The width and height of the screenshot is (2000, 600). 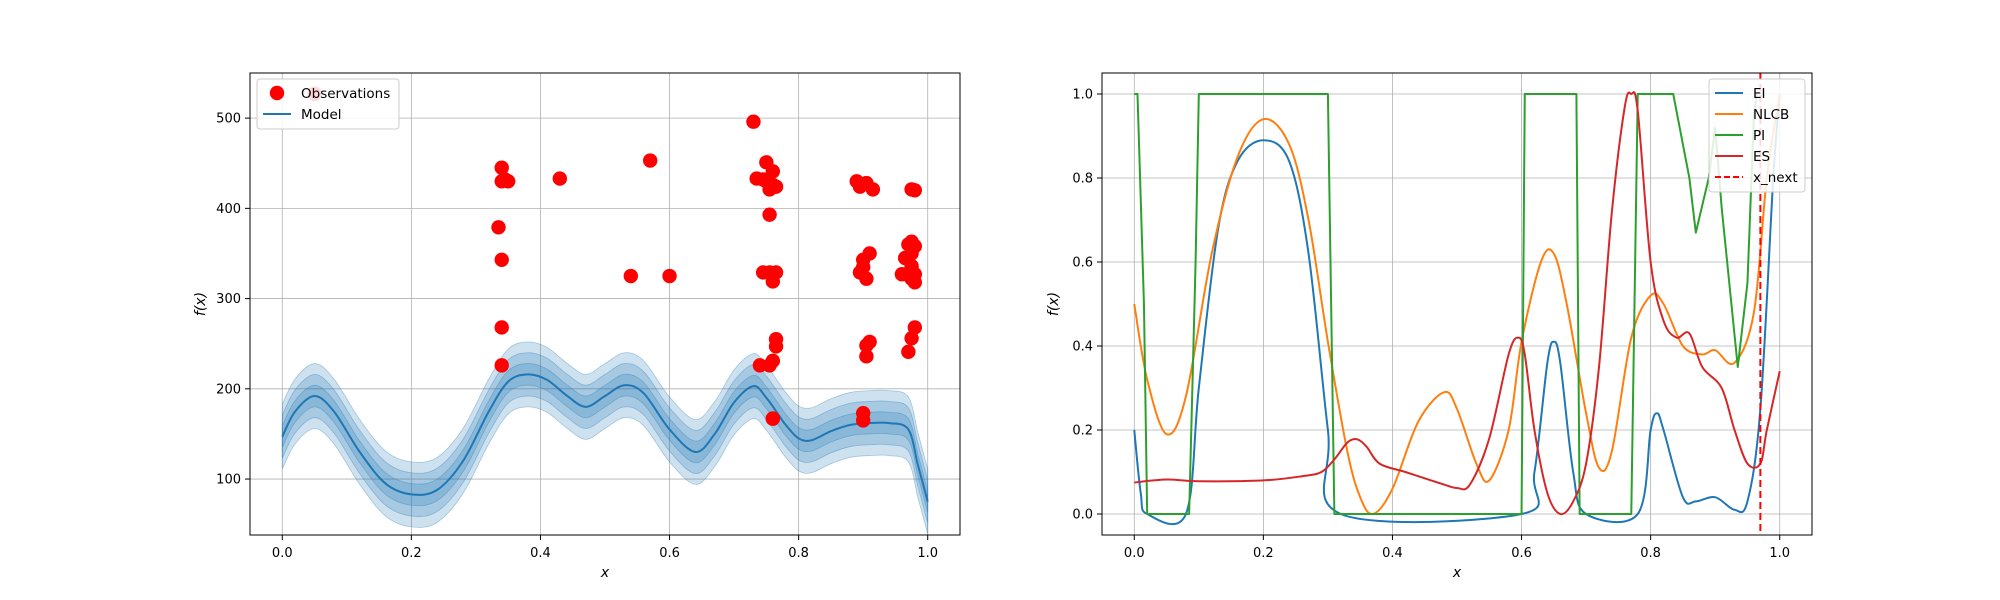 I want to click on legend-label-model: Model, so click(x=321, y=115).